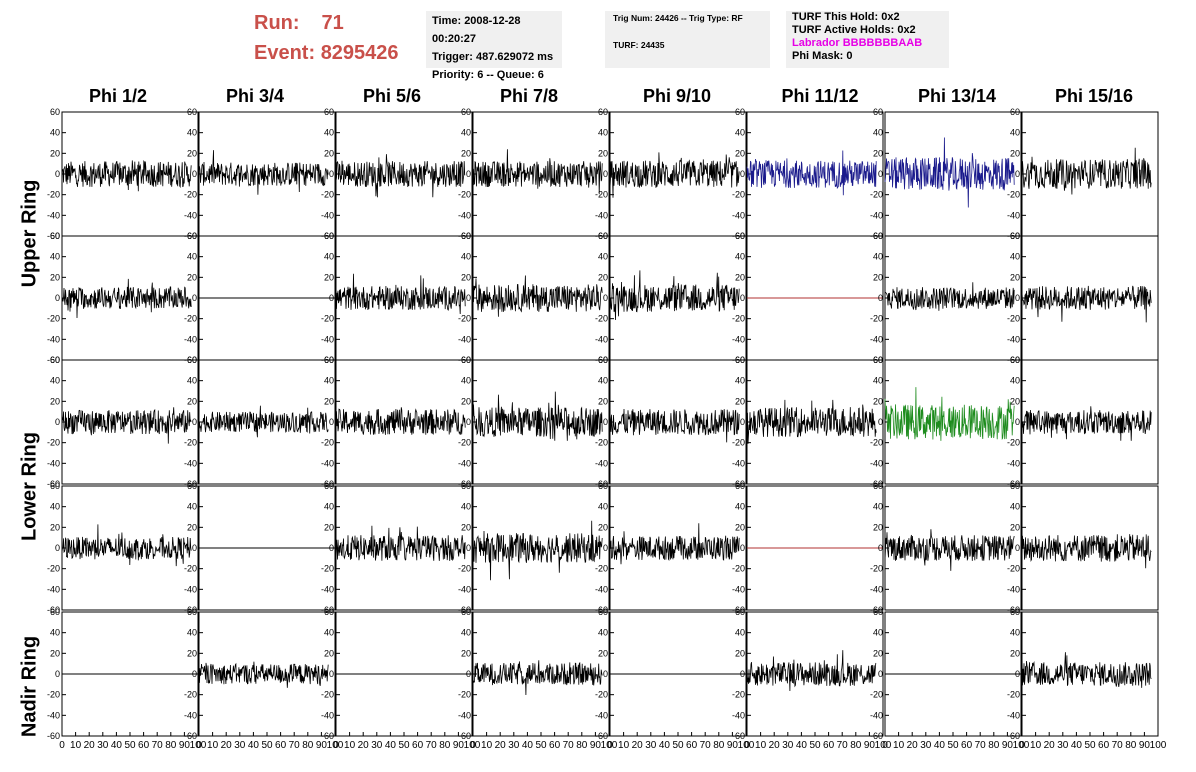 This screenshot has height=772, width=1196. Describe the element at coordinates (255, 96) in the screenshot. I see `column-header: Phi 3/4` at that location.